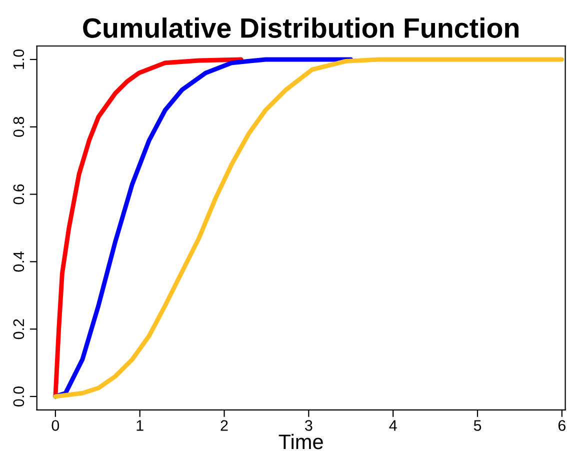  I want to click on x-tick-label: 3, so click(308, 425).